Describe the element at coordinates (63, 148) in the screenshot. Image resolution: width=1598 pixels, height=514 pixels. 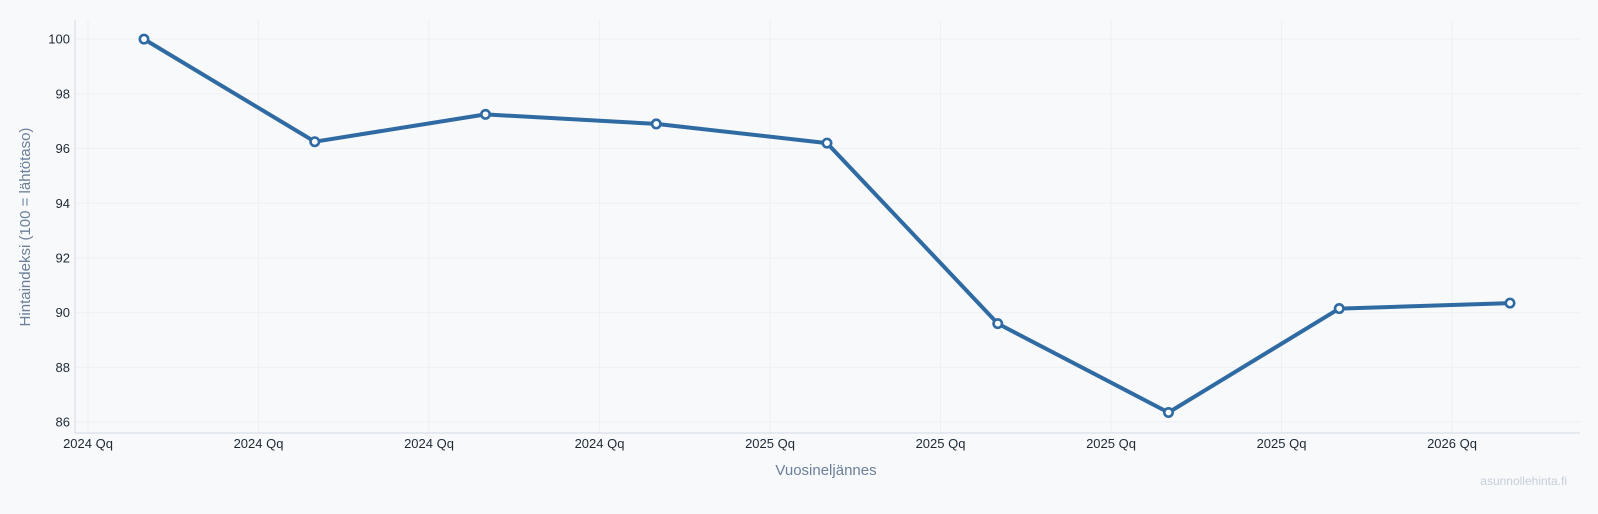
I see `y-tick-label: 96` at that location.